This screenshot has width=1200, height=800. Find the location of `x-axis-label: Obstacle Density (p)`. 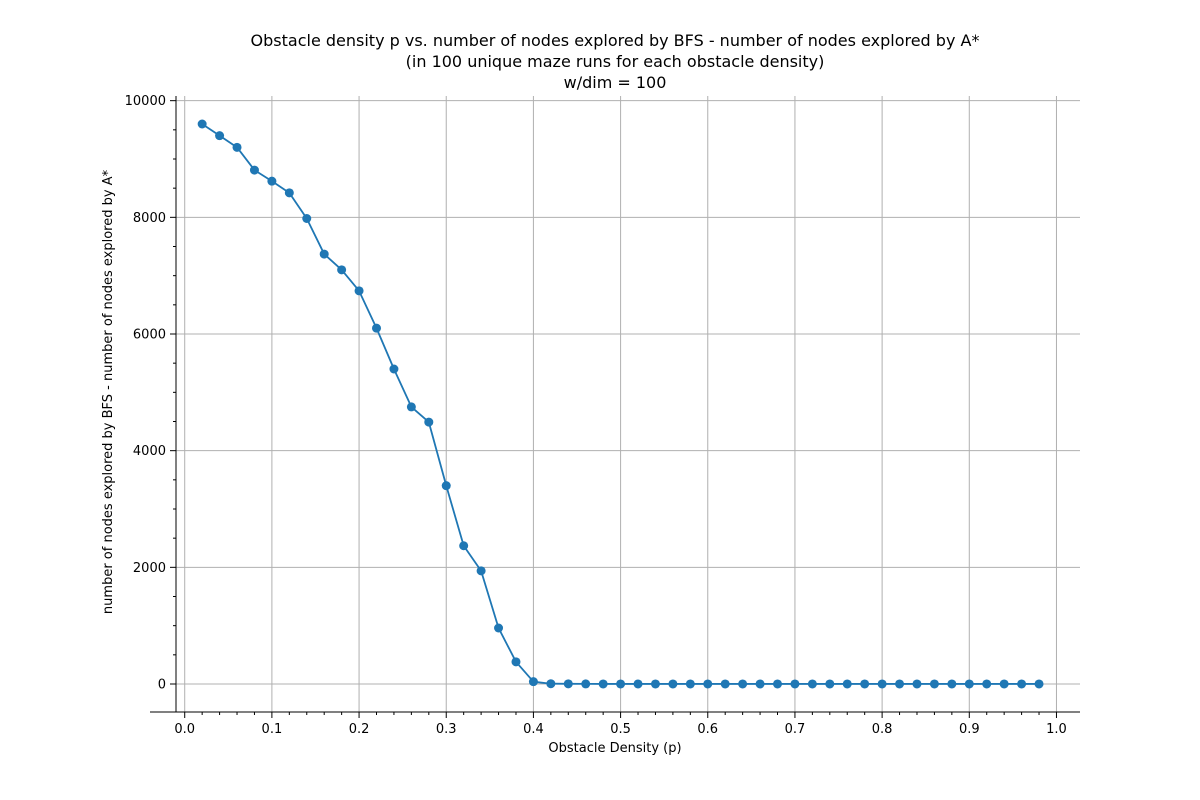

x-axis-label: Obstacle Density (p) is located at coordinates (614, 748).